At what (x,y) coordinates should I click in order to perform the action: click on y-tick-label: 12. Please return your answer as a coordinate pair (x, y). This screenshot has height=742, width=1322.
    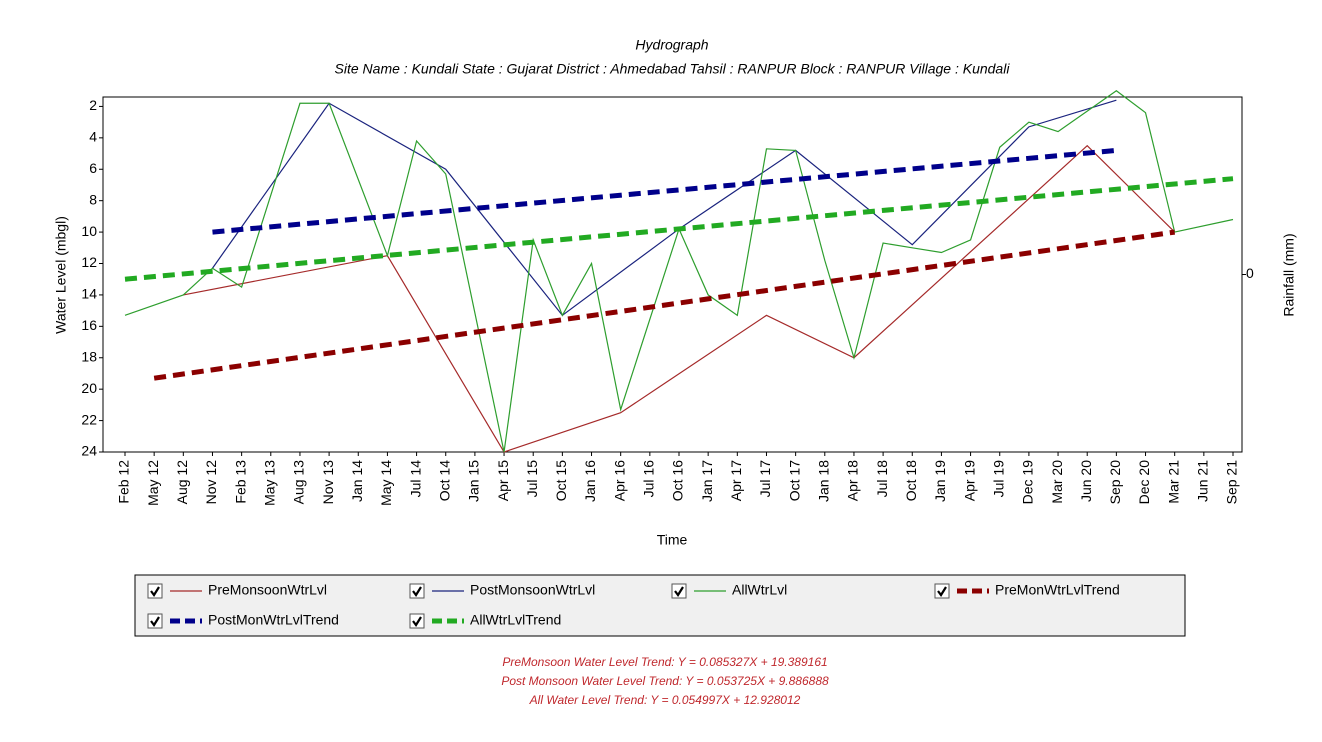
    Looking at the image, I should click on (89, 262).